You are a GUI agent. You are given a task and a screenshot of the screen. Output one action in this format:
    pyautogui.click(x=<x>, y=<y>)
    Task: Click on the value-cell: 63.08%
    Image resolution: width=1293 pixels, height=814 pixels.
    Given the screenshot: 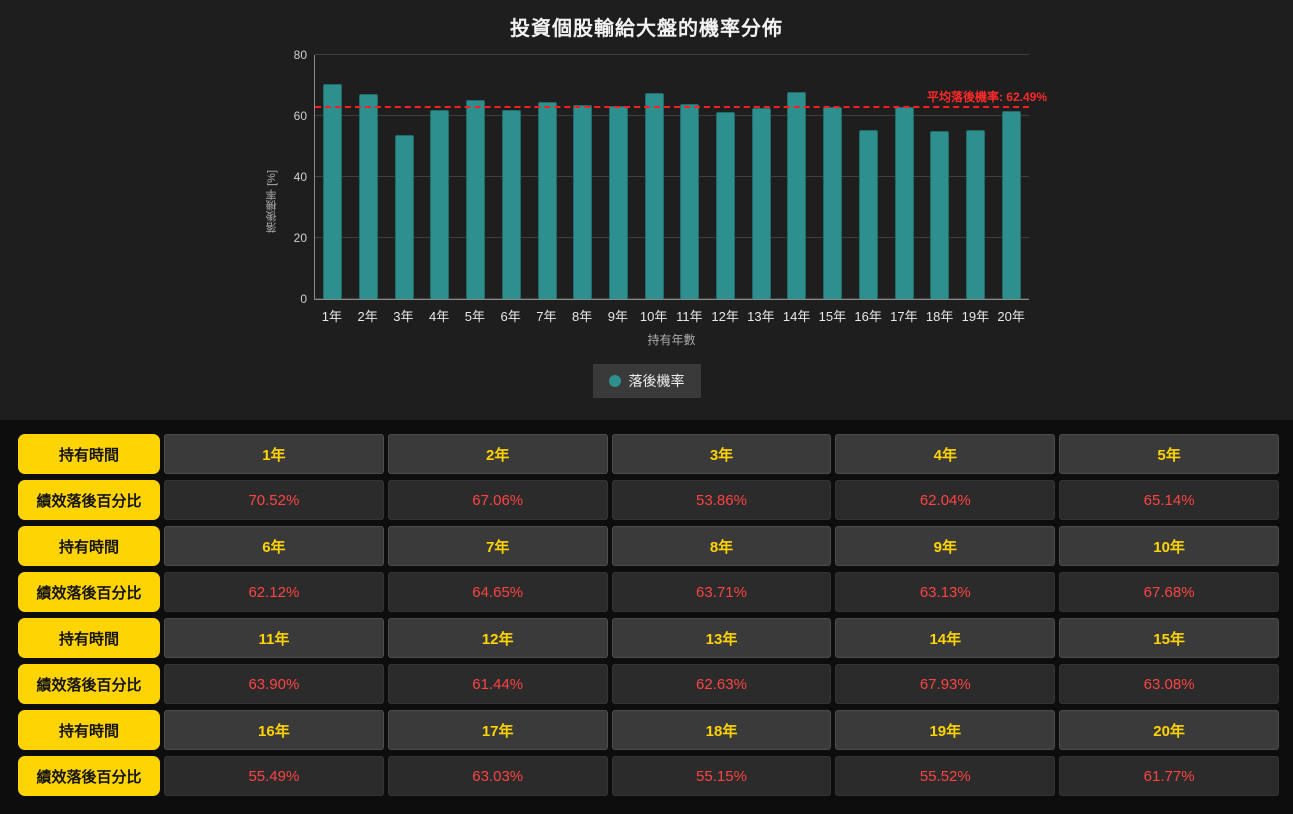 What is the action you would take?
    pyautogui.click(x=1169, y=684)
    